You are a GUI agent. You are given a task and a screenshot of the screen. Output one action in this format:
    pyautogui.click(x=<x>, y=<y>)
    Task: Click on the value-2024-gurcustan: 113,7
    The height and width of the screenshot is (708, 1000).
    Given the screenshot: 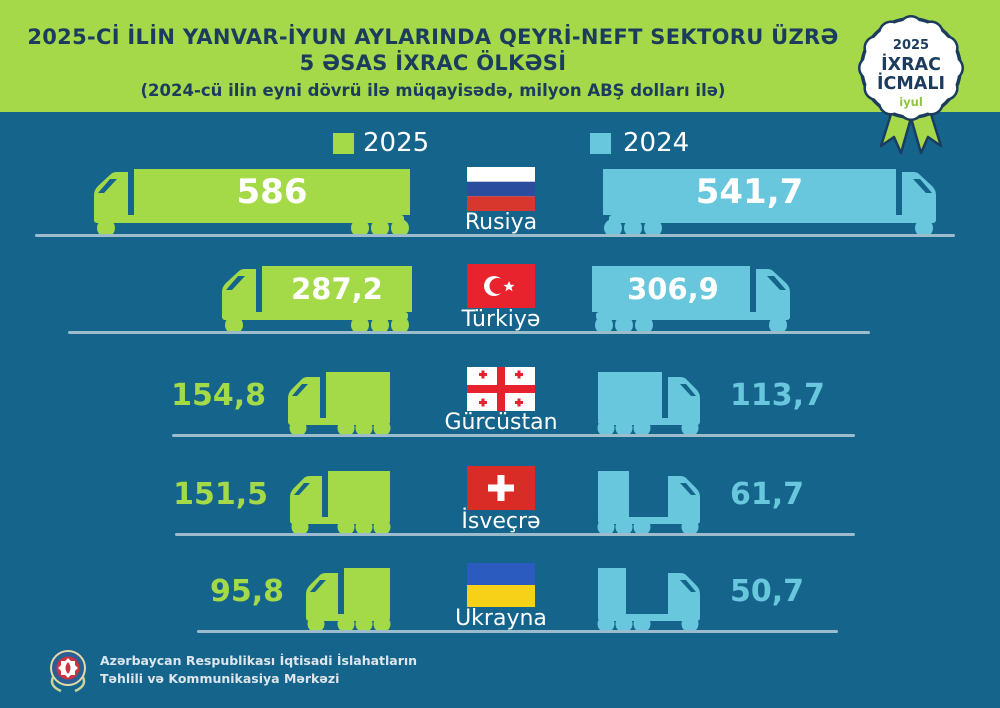 What is the action you would take?
    pyautogui.click(x=777, y=395)
    